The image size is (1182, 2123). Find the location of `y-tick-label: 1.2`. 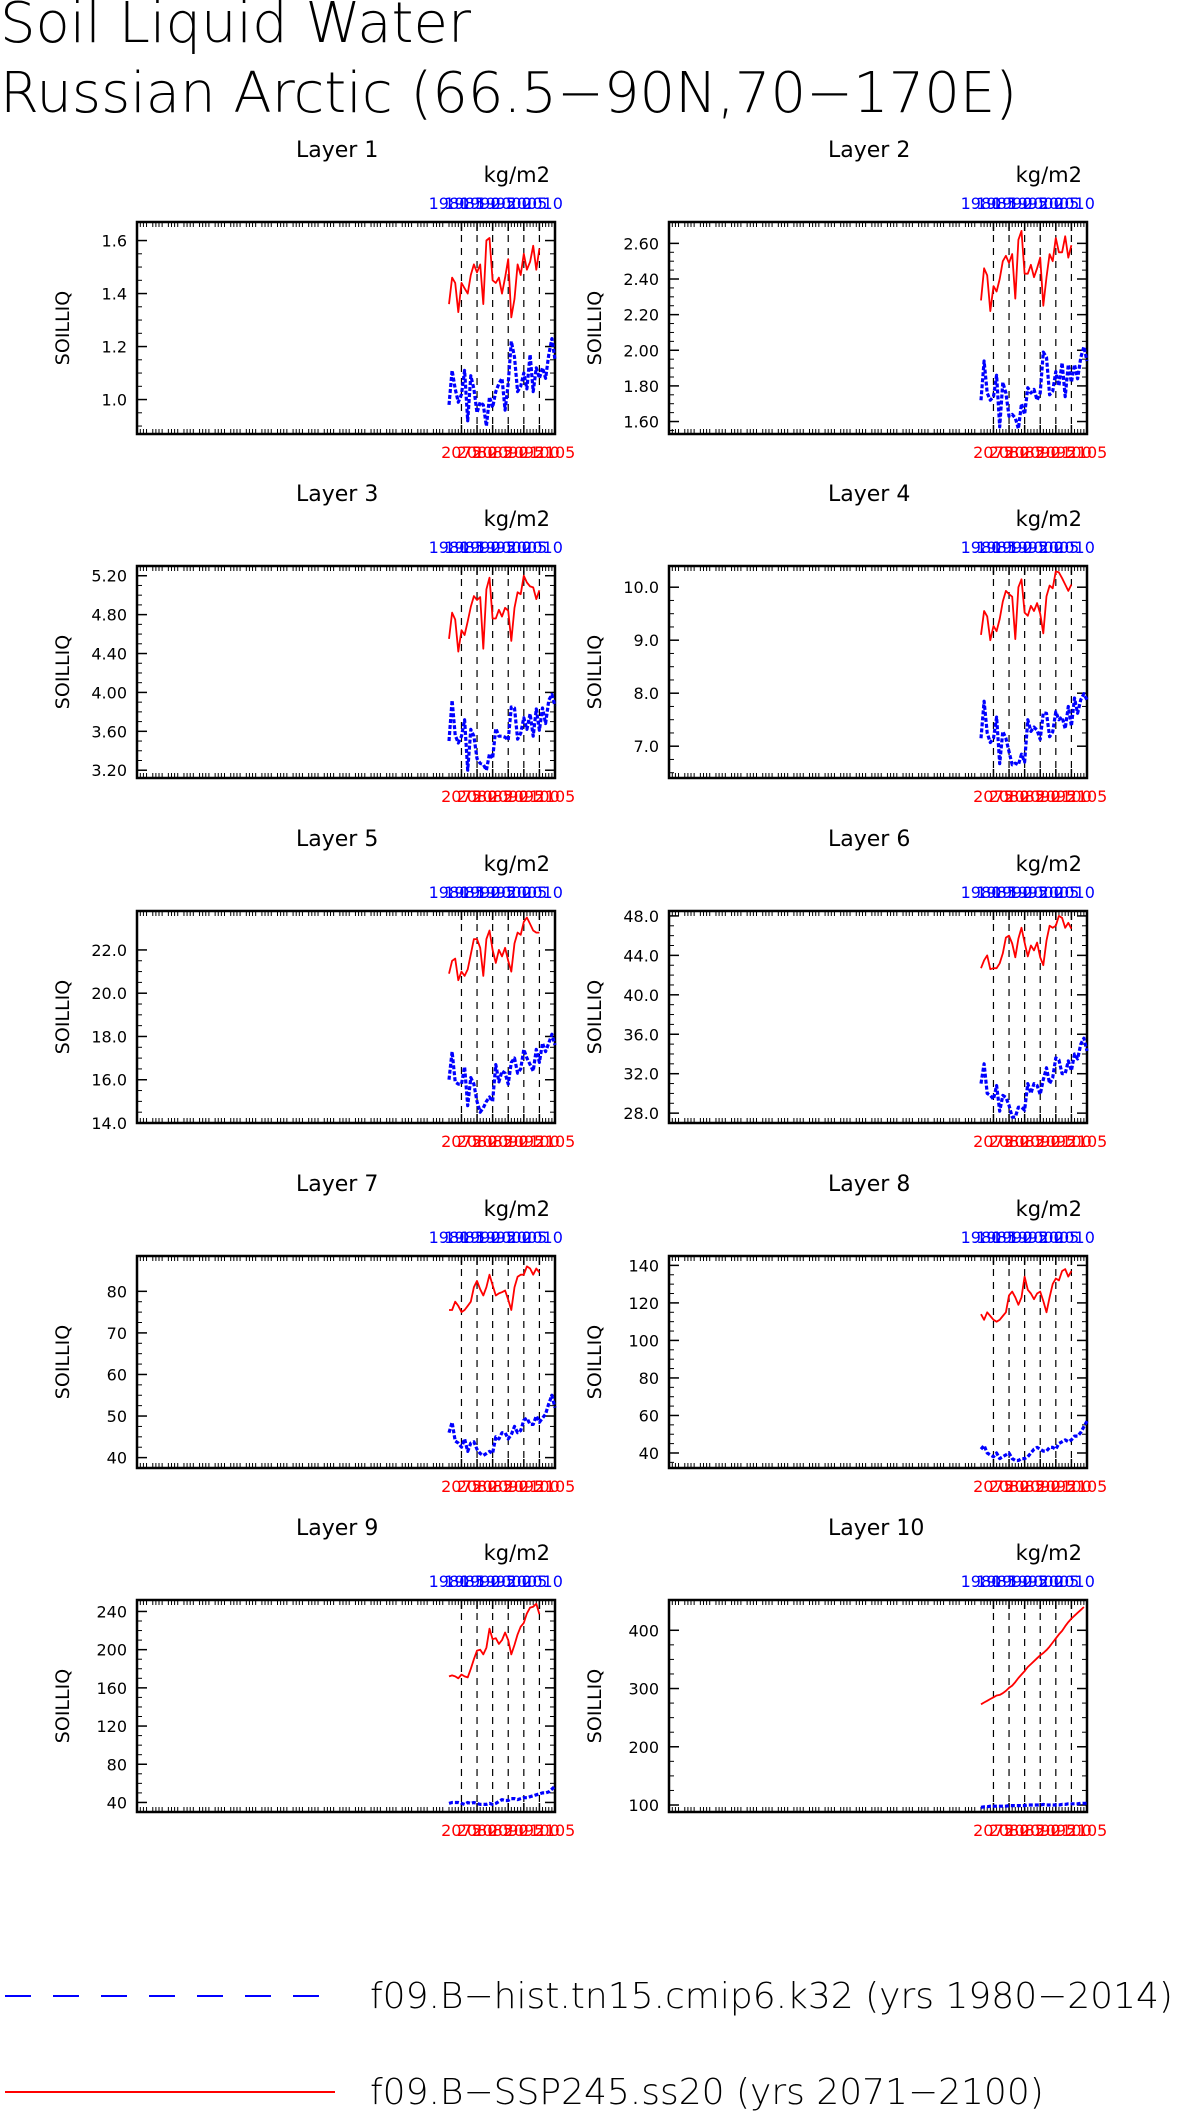

y-tick-label: 1.2 is located at coordinates (114, 347).